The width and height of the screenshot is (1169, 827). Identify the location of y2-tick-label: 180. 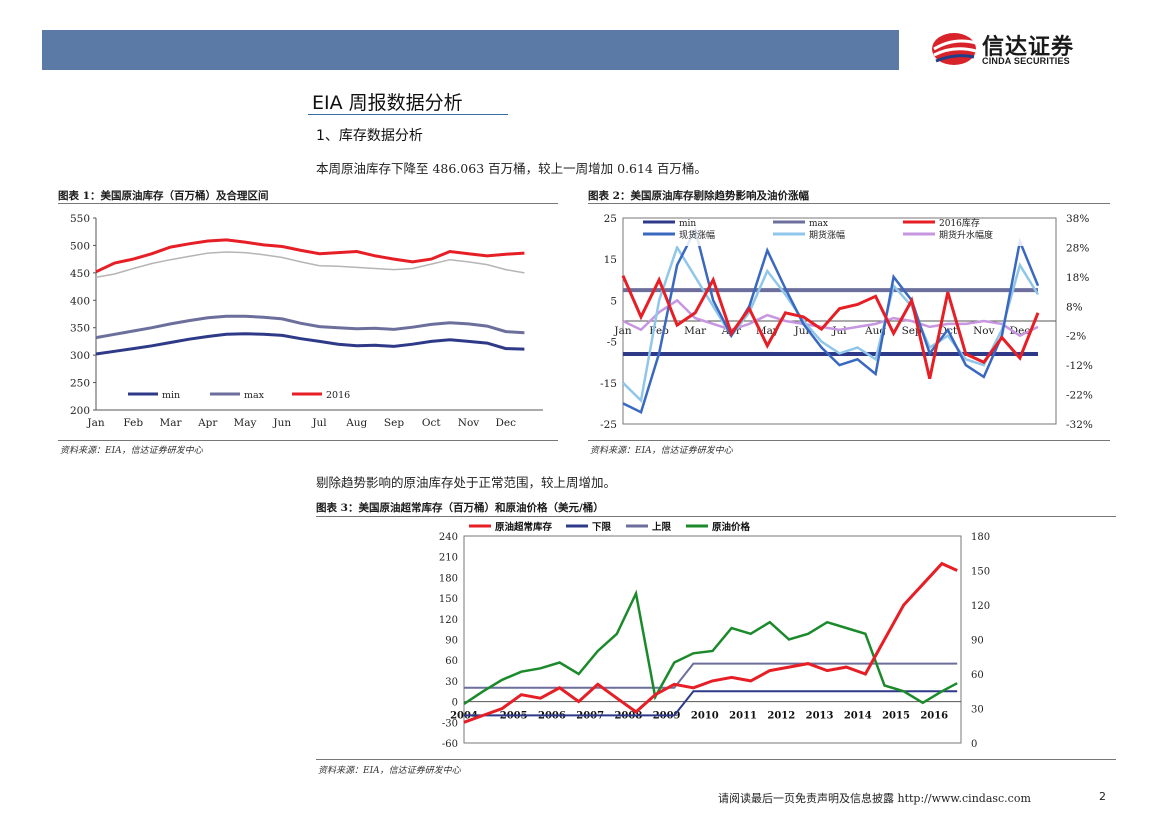
(980, 537).